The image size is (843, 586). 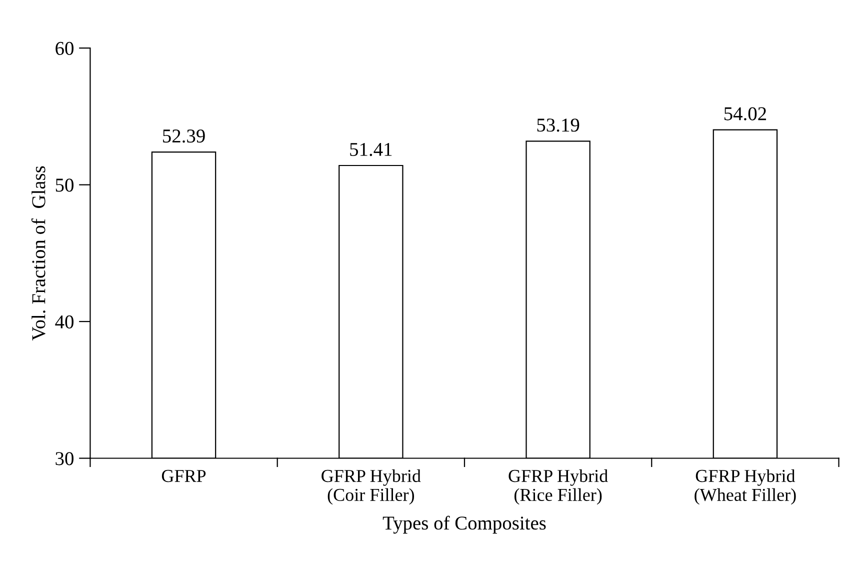 What do you see at coordinates (558, 487) in the screenshot?
I see `x-tick-label: GFRP Hybrid (Rice Filler)` at bounding box center [558, 487].